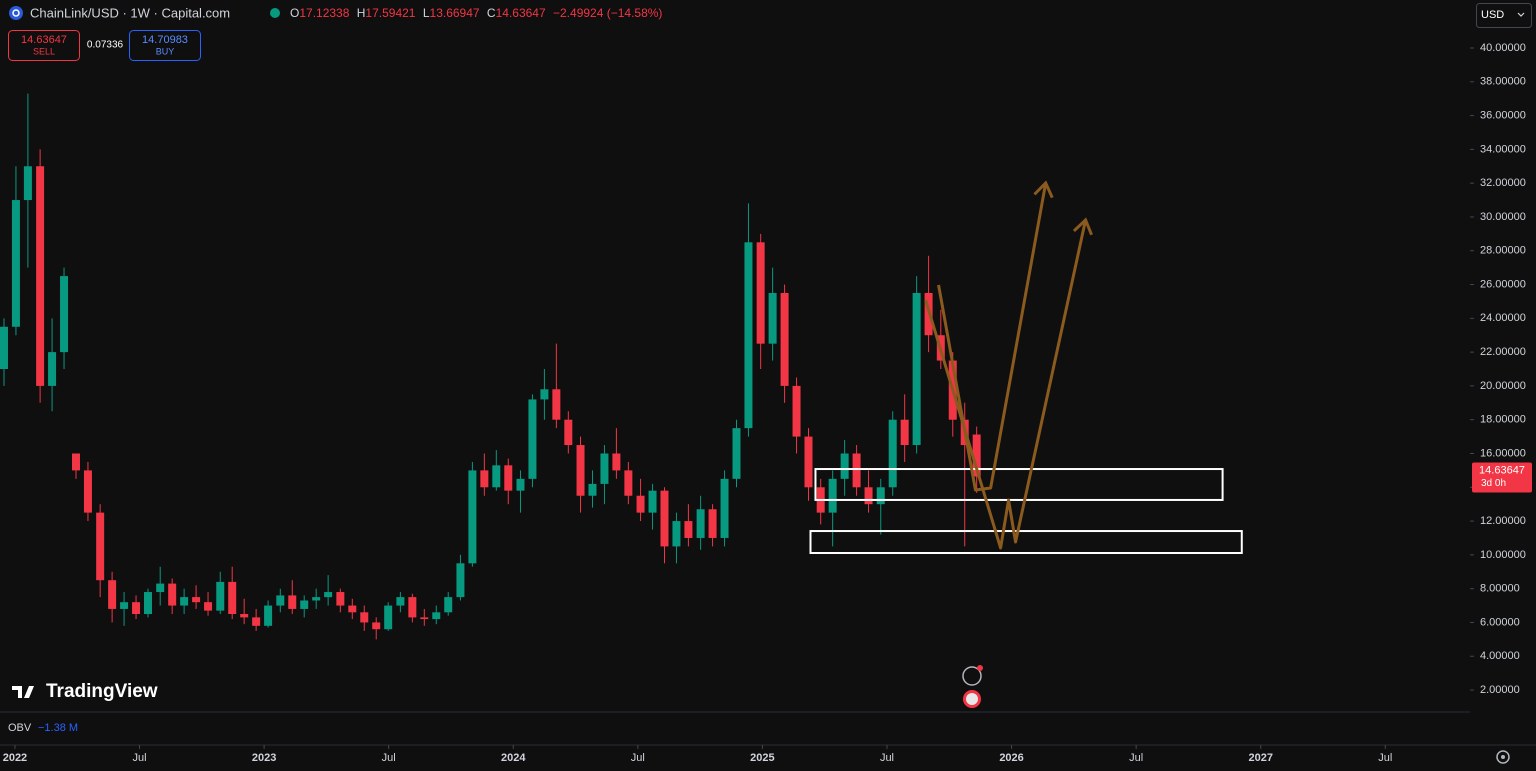  What do you see at coordinates (130, 12) in the screenshot?
I see `symbol-title: ChainLink/USD · 1W · Capital.com` at bounding box center [130, 12].